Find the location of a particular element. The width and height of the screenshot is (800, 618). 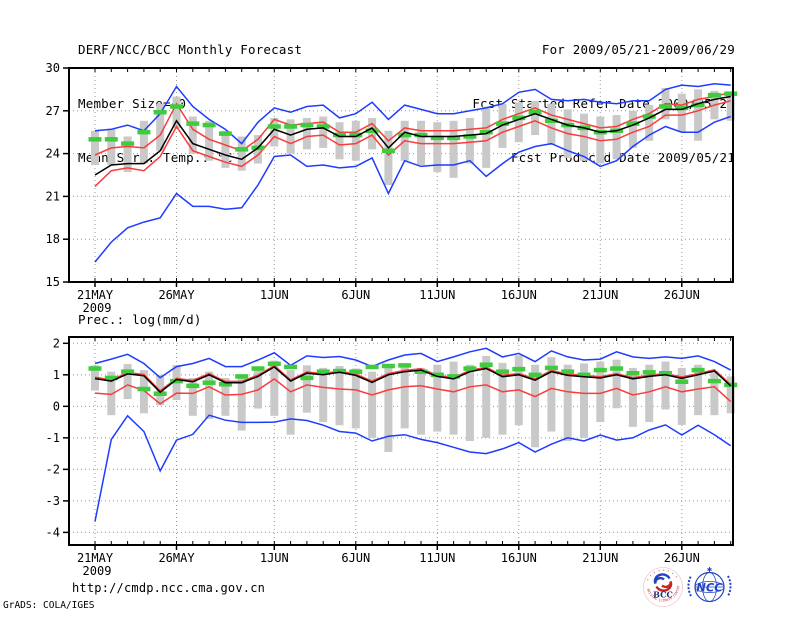

ncc-globe is located at coordinates (709, 585).